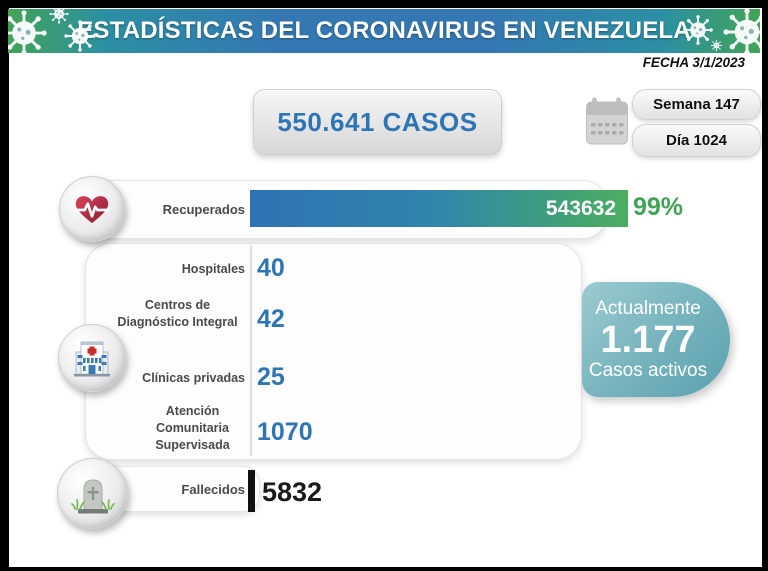 Image resolution: width=768 pixels, height=571 pixels. Describe the element at coordinates (251, 350) in the screenshot. I see `facilities-divider` at that location.